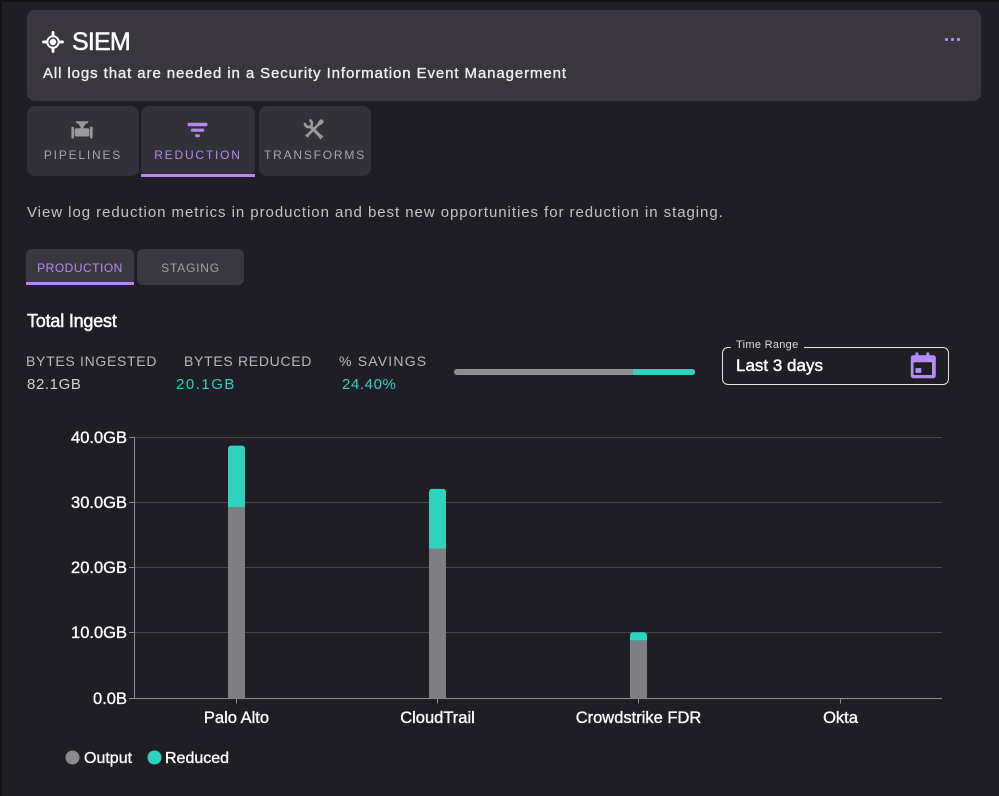  Describe the element at coordinates (108, 758) in the screenshot. I see `svg-text: Output` at that location.